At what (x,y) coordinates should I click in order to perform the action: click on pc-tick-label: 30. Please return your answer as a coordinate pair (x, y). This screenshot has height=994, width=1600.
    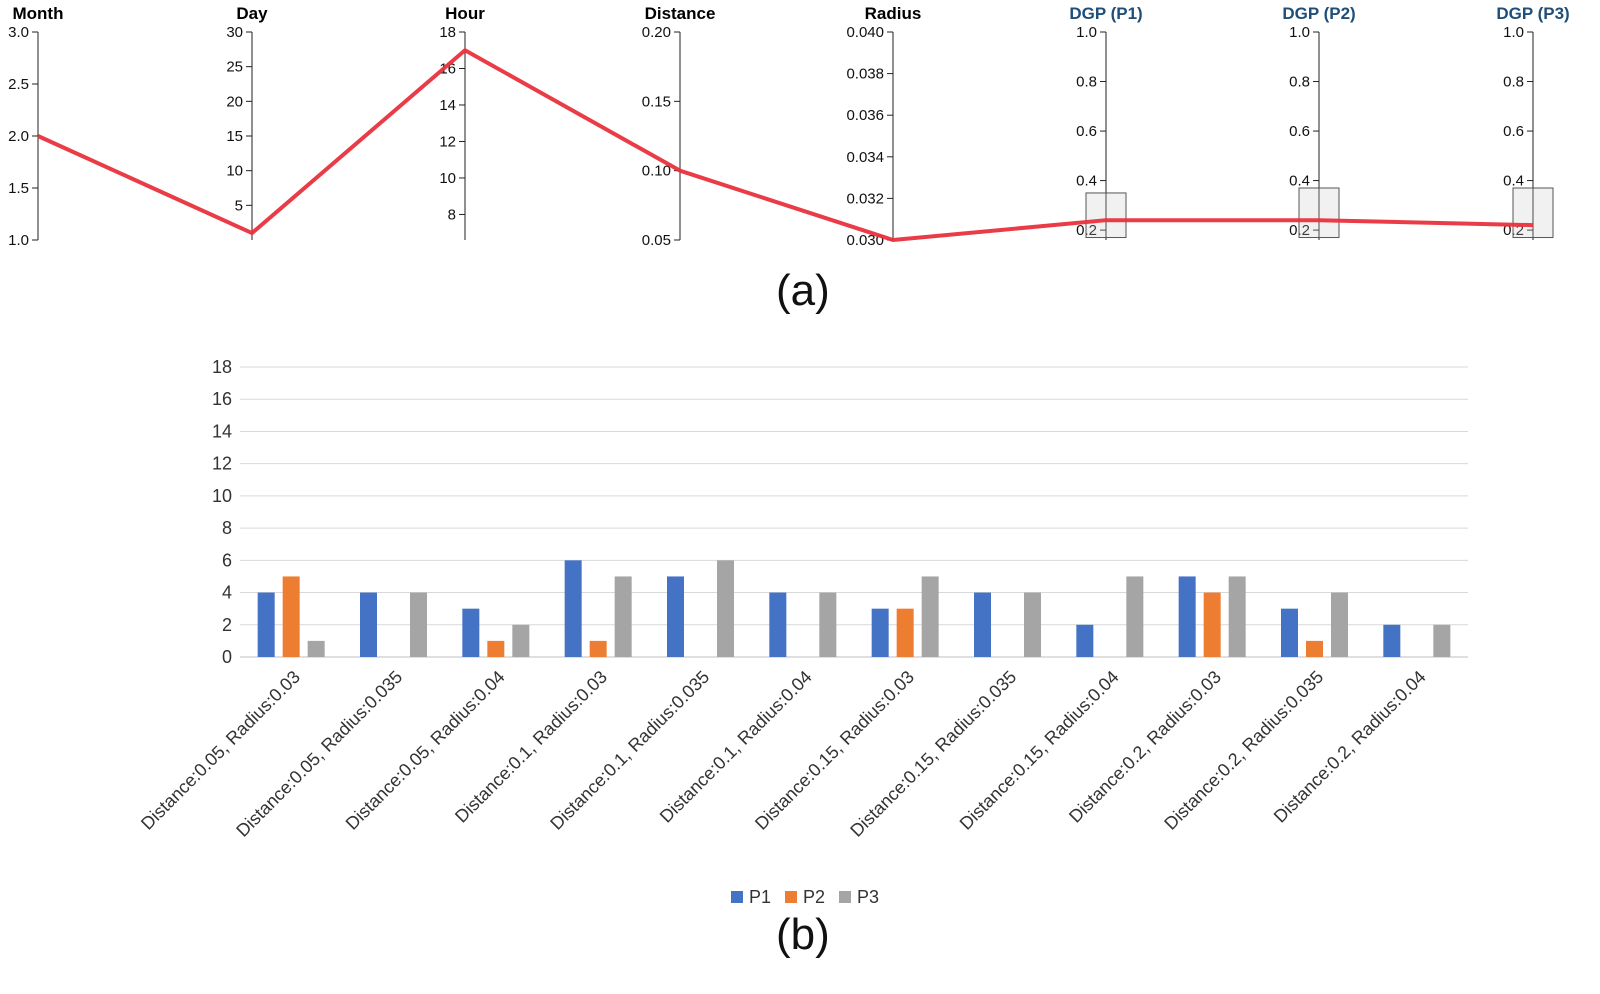
    Looking at the image, I should click on (234, 32).